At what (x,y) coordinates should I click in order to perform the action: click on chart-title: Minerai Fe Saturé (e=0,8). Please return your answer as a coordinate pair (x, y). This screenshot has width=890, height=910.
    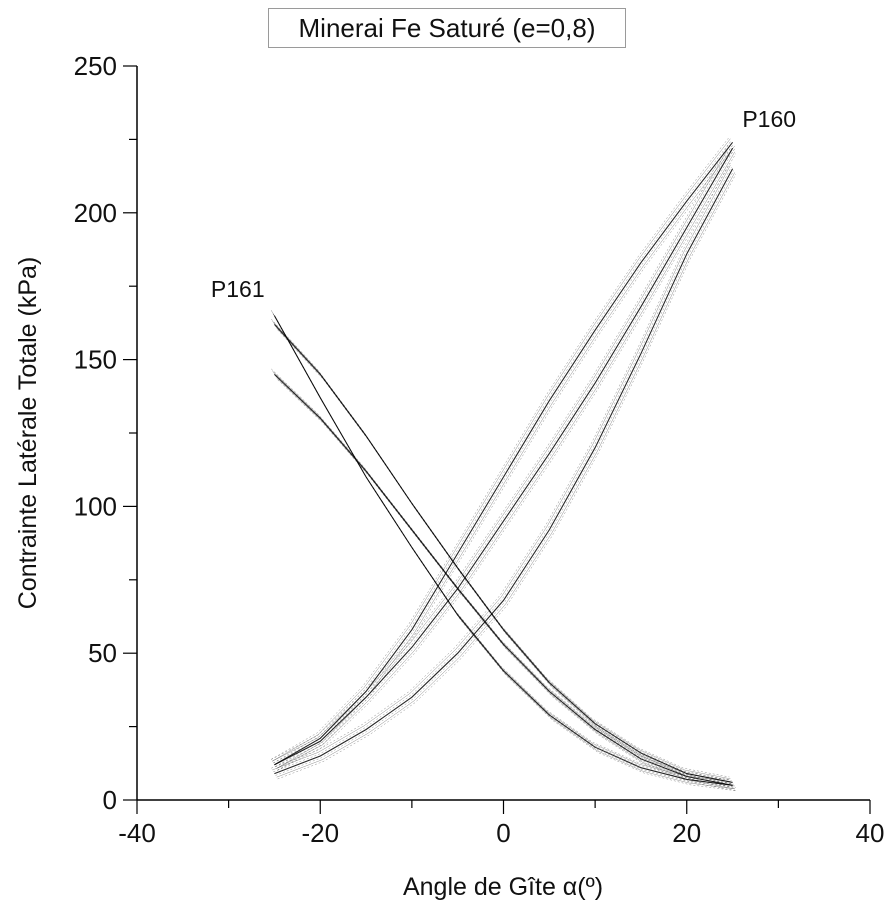
    Looking at the image, I should click on (447, 28).